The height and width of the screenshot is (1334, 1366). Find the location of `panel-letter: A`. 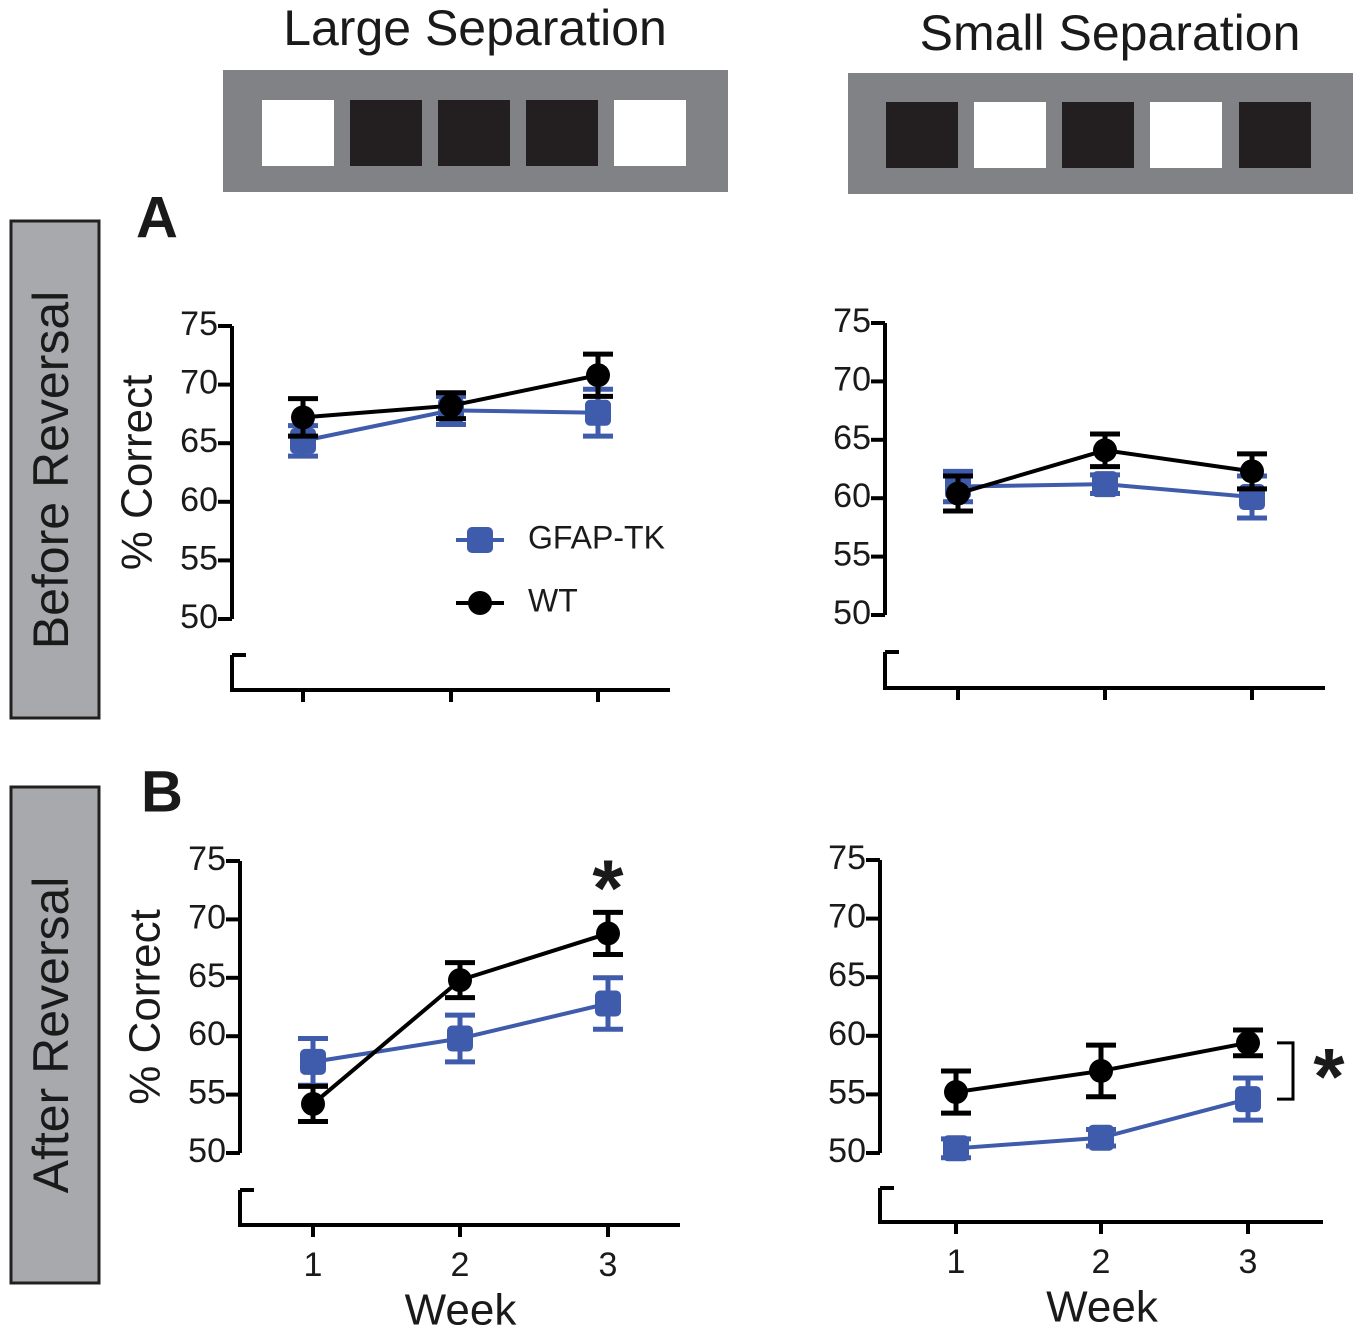

panel-letter: A is located at coordinates (157, 217).